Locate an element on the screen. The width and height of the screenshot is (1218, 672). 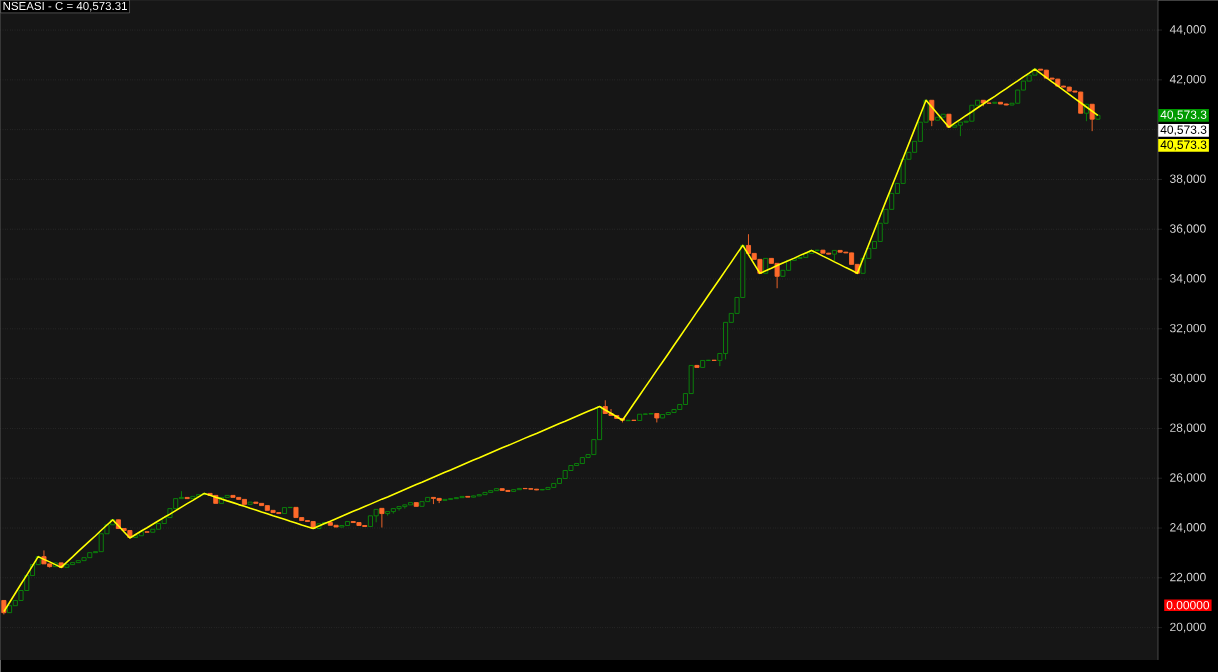
y-tick-label: 34,000 is located at coordinates (1188, 279).